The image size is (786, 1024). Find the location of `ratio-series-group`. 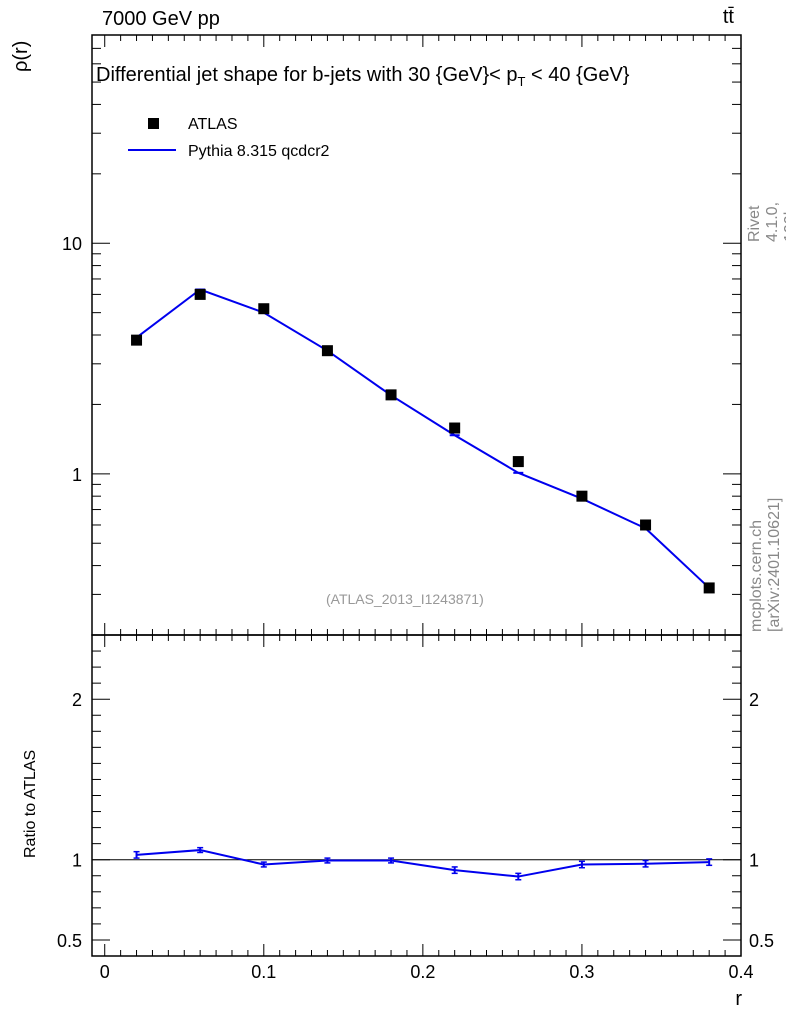

ratio-series-group is located at coordinates (423, 863).